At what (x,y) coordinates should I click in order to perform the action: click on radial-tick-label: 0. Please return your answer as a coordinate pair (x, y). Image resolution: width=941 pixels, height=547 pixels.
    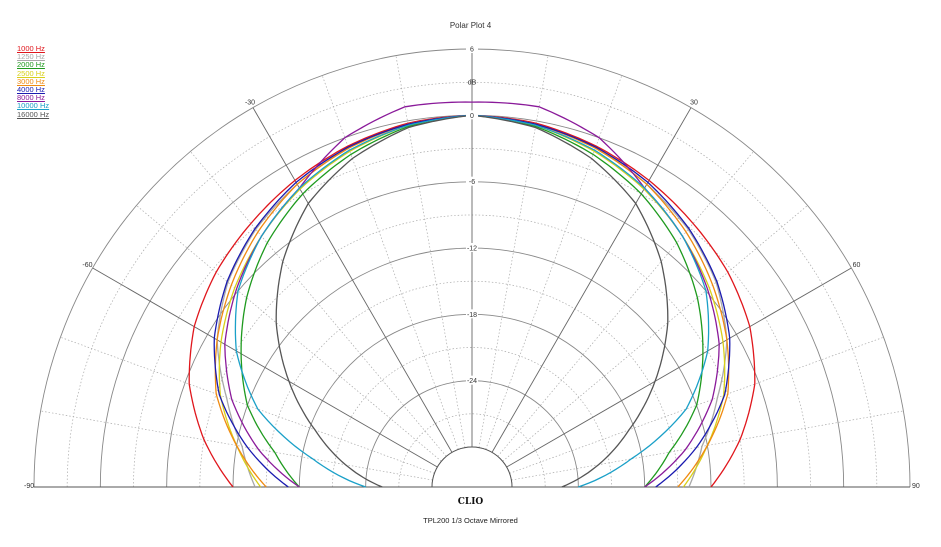
    Looking at the image, I should click on (472, 116).